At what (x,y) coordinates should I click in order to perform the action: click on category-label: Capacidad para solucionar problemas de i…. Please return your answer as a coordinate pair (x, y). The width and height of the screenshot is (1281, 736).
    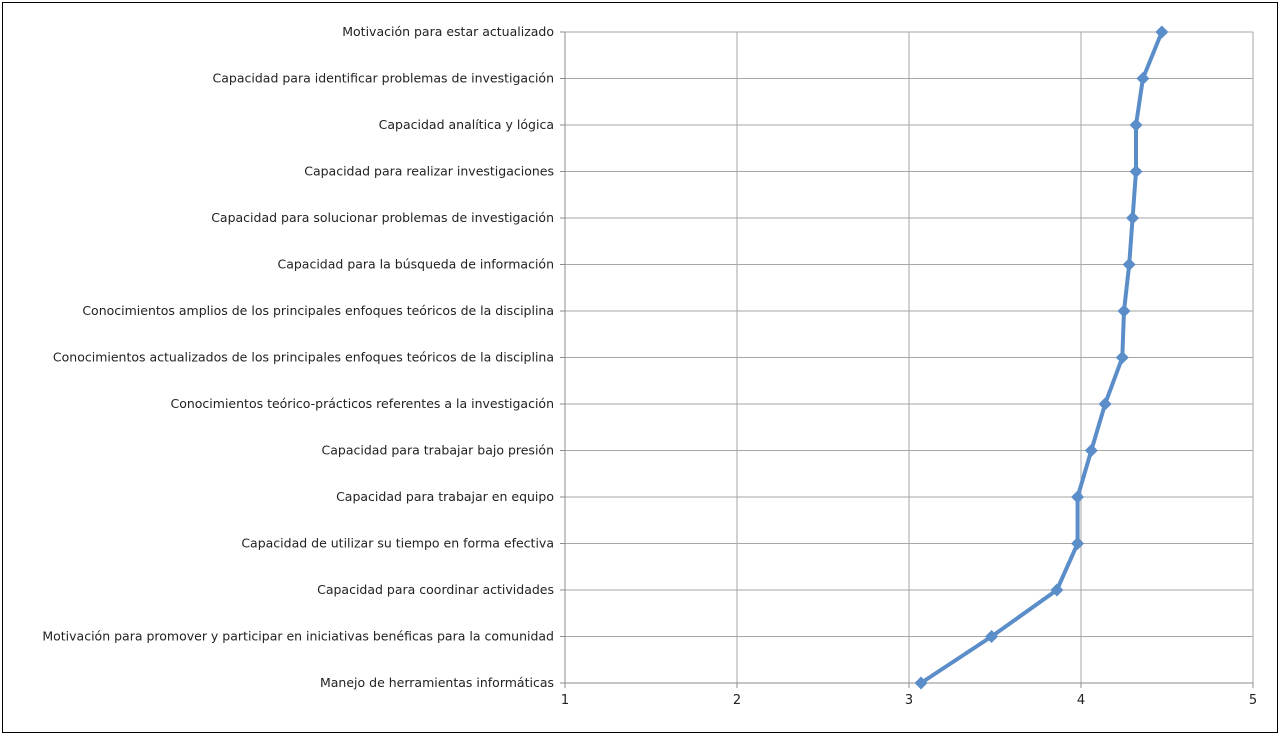
    Looking at the image, I should click on (382, 217).